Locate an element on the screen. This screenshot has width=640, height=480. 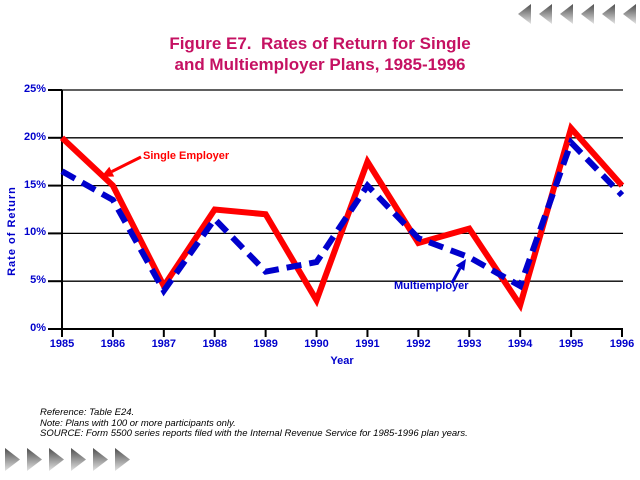
single-employer-arrow-shaft is located at coordinates (126, 164).